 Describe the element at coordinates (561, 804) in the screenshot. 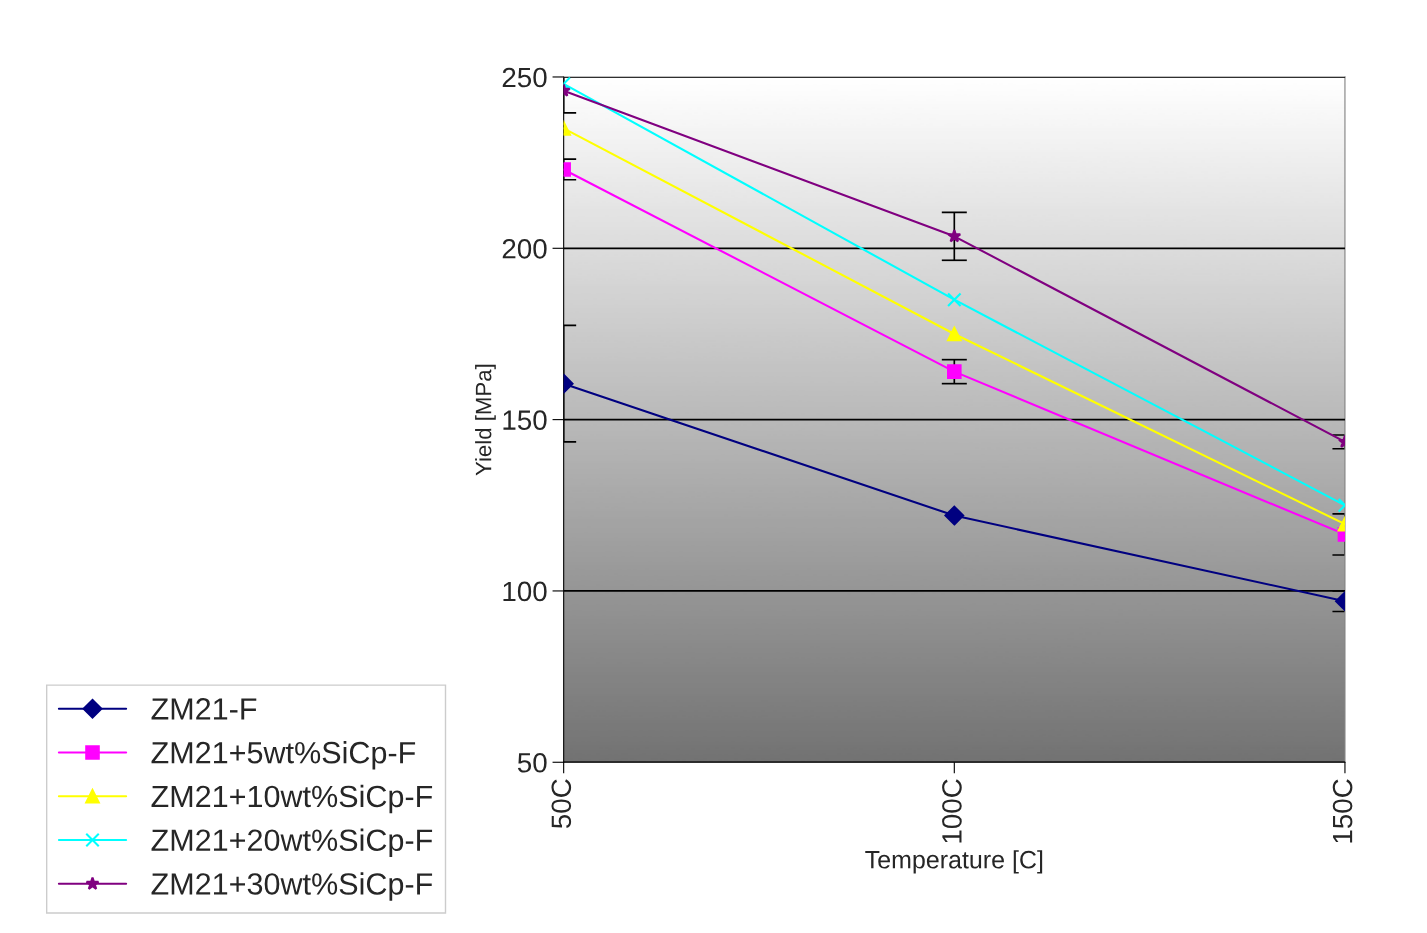

I see `x-tick-label: 50C` at that location.